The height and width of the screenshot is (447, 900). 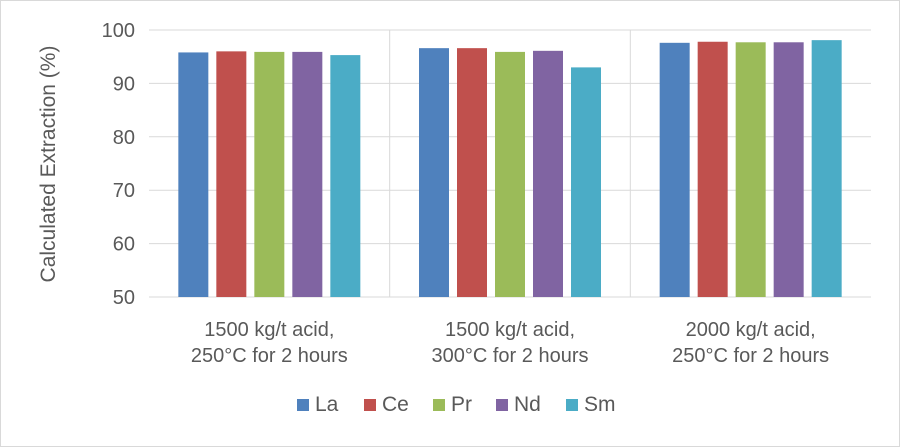 What do you see at coordinates (118, 31) in the screenshot?
I see `y-tick-label: 100` at bounding box center [118, 31].